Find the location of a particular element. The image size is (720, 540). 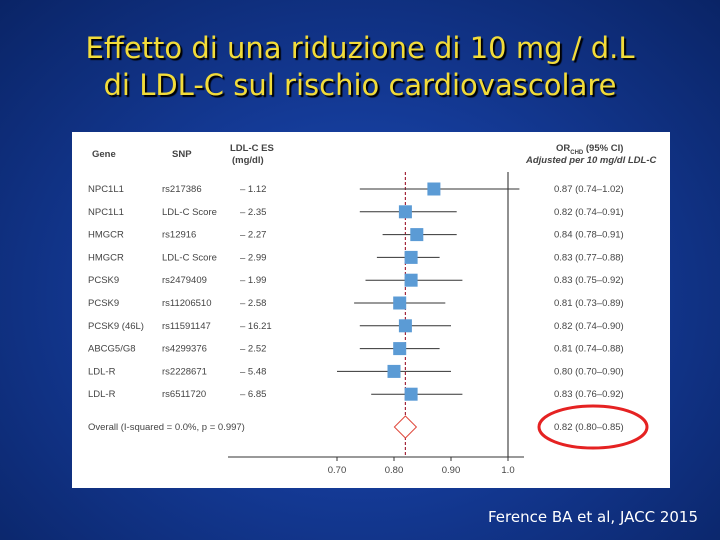

row-es: – 2.58 is located at coordinates (253, 303).